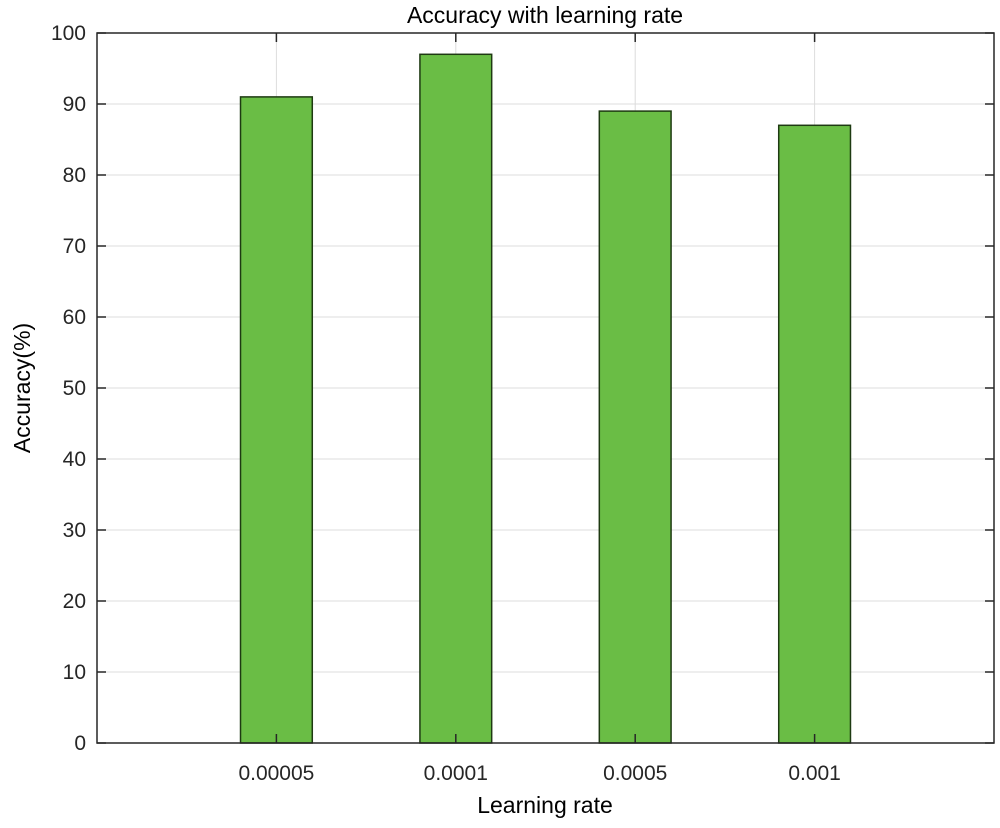 This screenshot has width=1000, height=828. Describe the element at coordinates (545, 15) in the screenshot. I see `chart-title: Accuracy with learning rate` at that location.